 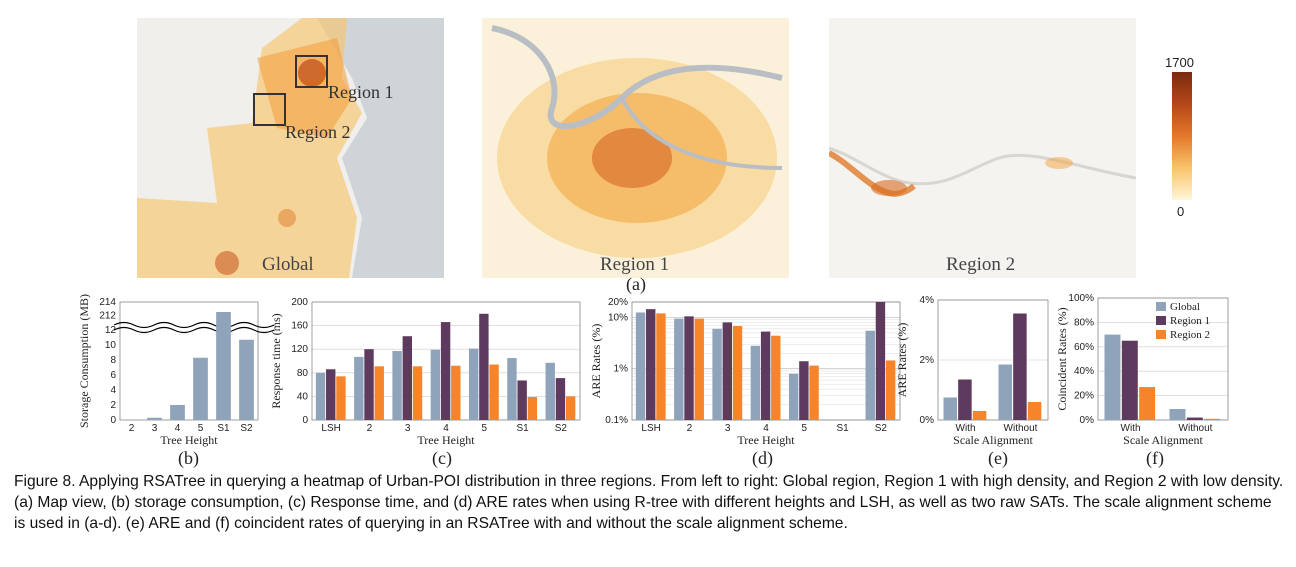 What do you see at coordinates (618, 302) in the screenshot?
I see `y-tick-d: 20%` at bounding box center [618, 302].